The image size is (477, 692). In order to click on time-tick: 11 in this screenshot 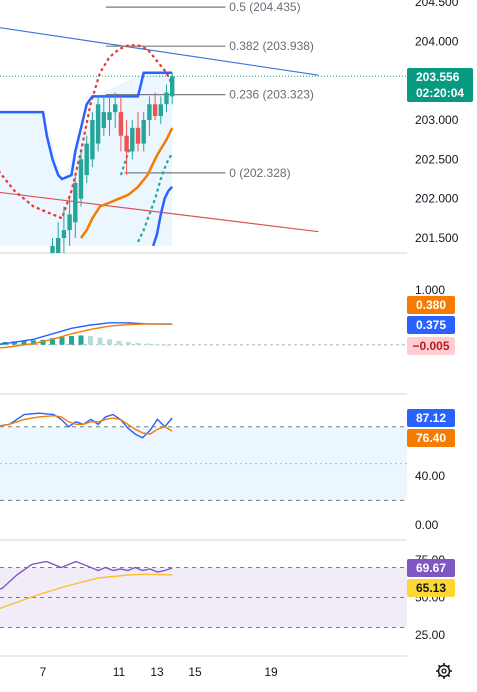, I will do `click(119, 672)`.